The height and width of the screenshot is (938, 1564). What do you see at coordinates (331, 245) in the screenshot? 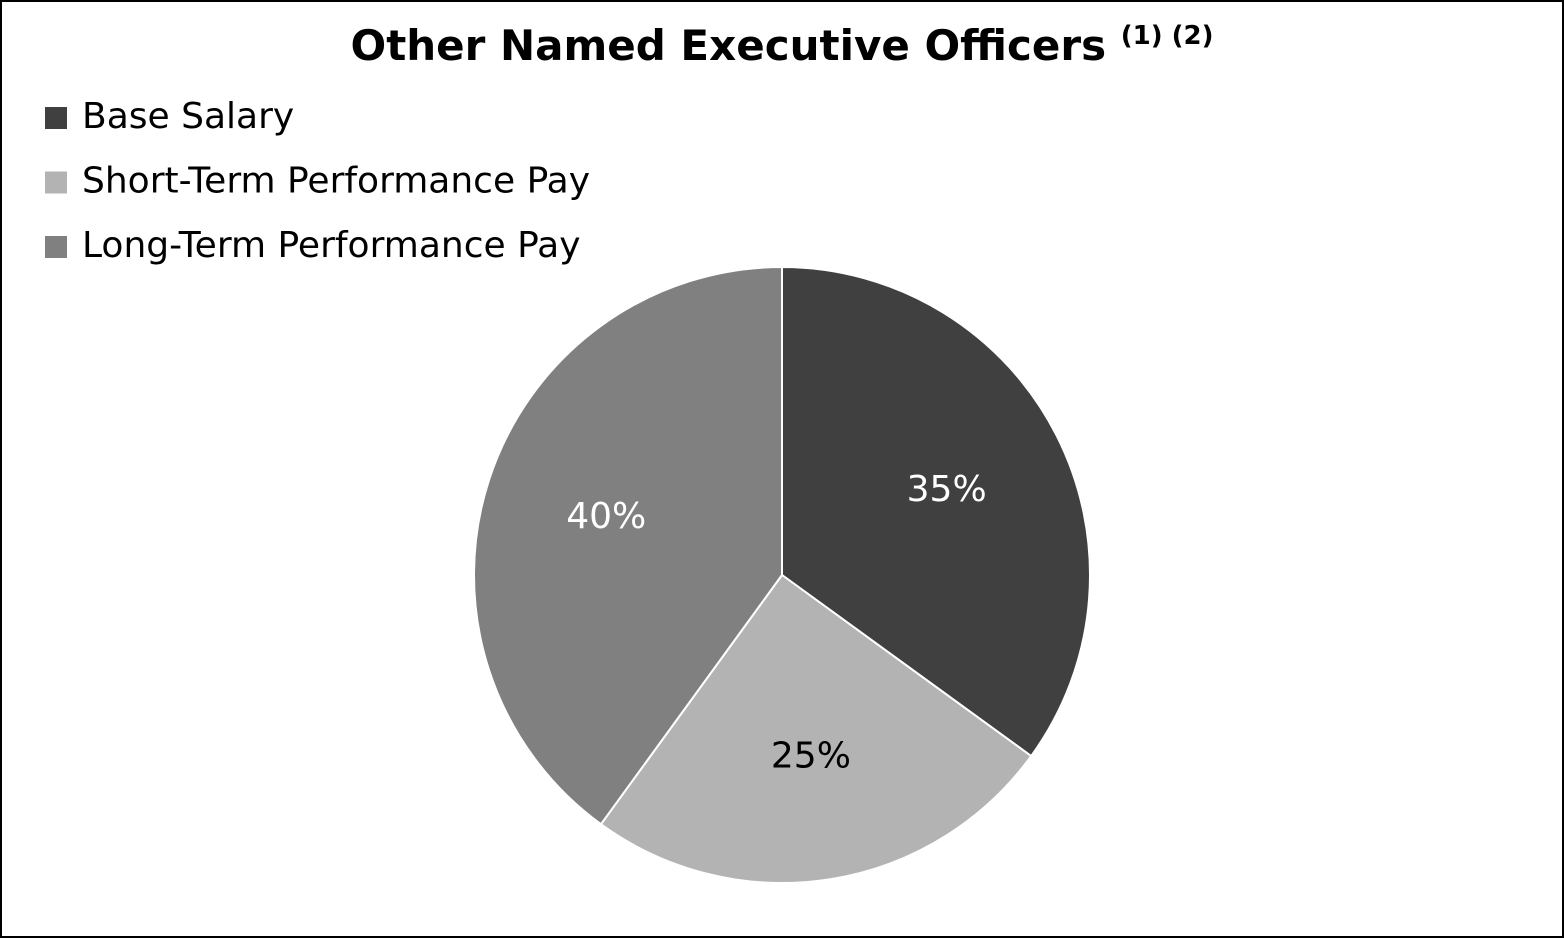
I see `legend-label: Long-Term Performance Pay` at bounding box center [331, 245].